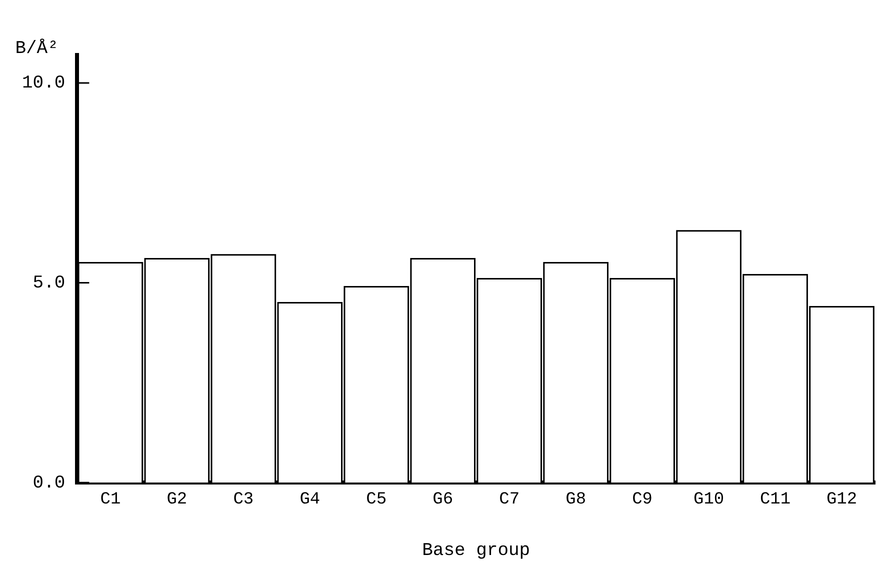  What do you see at coordinates (576, 500) in the screenshot?
I see `x-tick-label: G8` at bounding box center [576, 500].